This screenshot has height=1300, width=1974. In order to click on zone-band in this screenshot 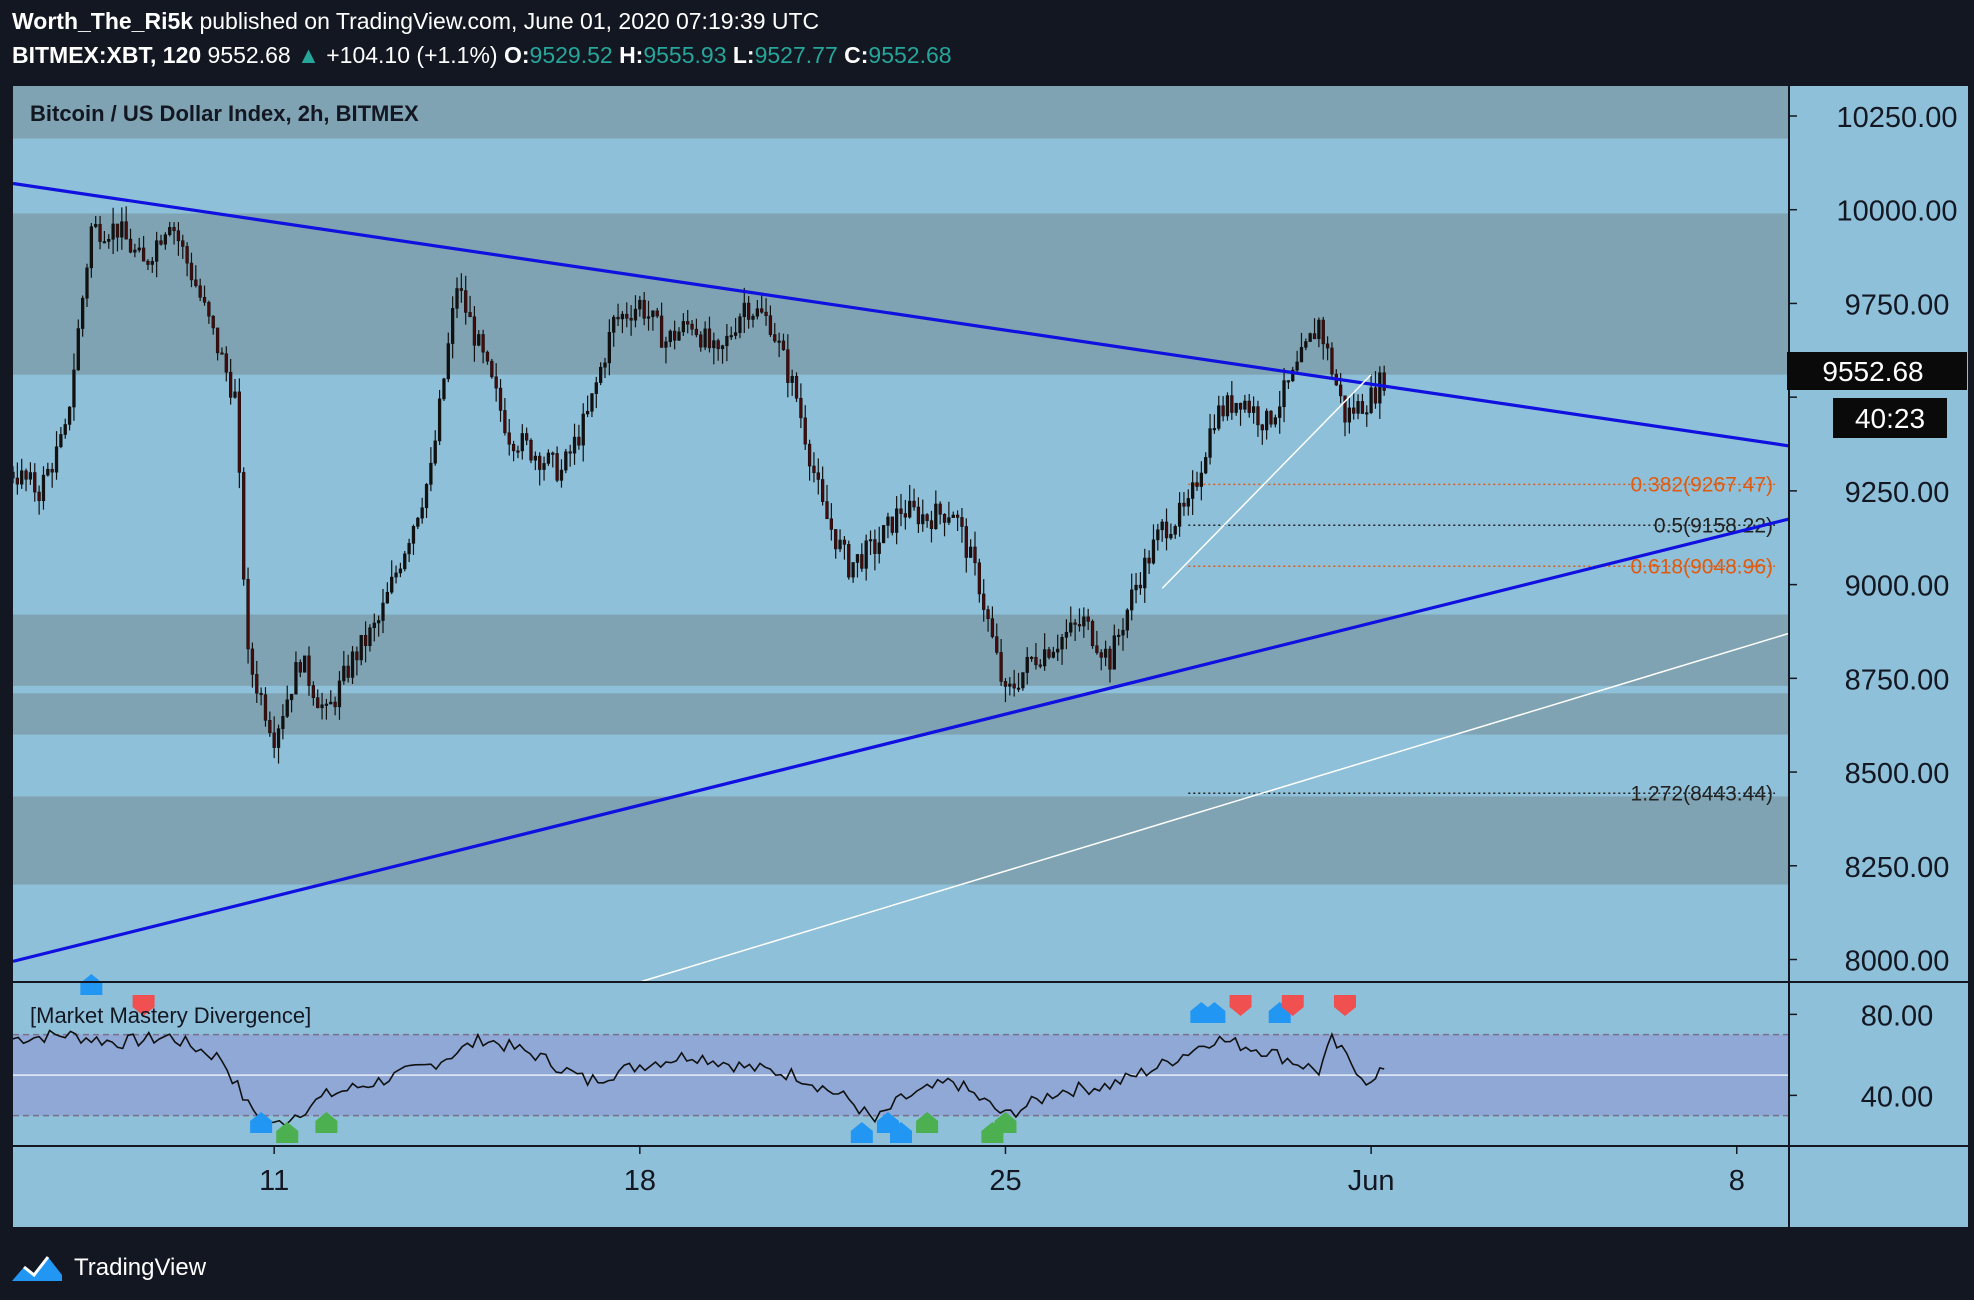, I will do `click(901, 650)`.